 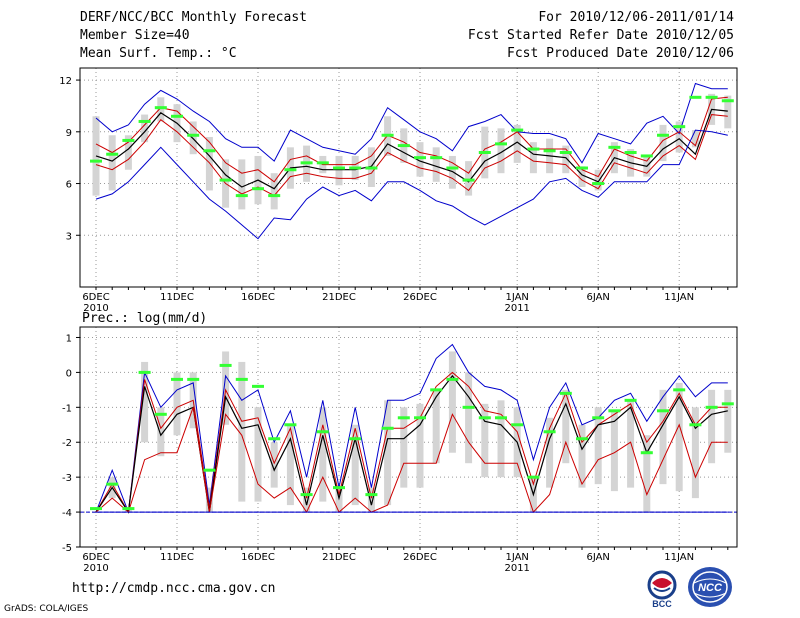 What do you see at coordinates (258, 557) in the screenshot?
I see `prec-xtick-label: 16DEC` at bounding box center [258, 557].